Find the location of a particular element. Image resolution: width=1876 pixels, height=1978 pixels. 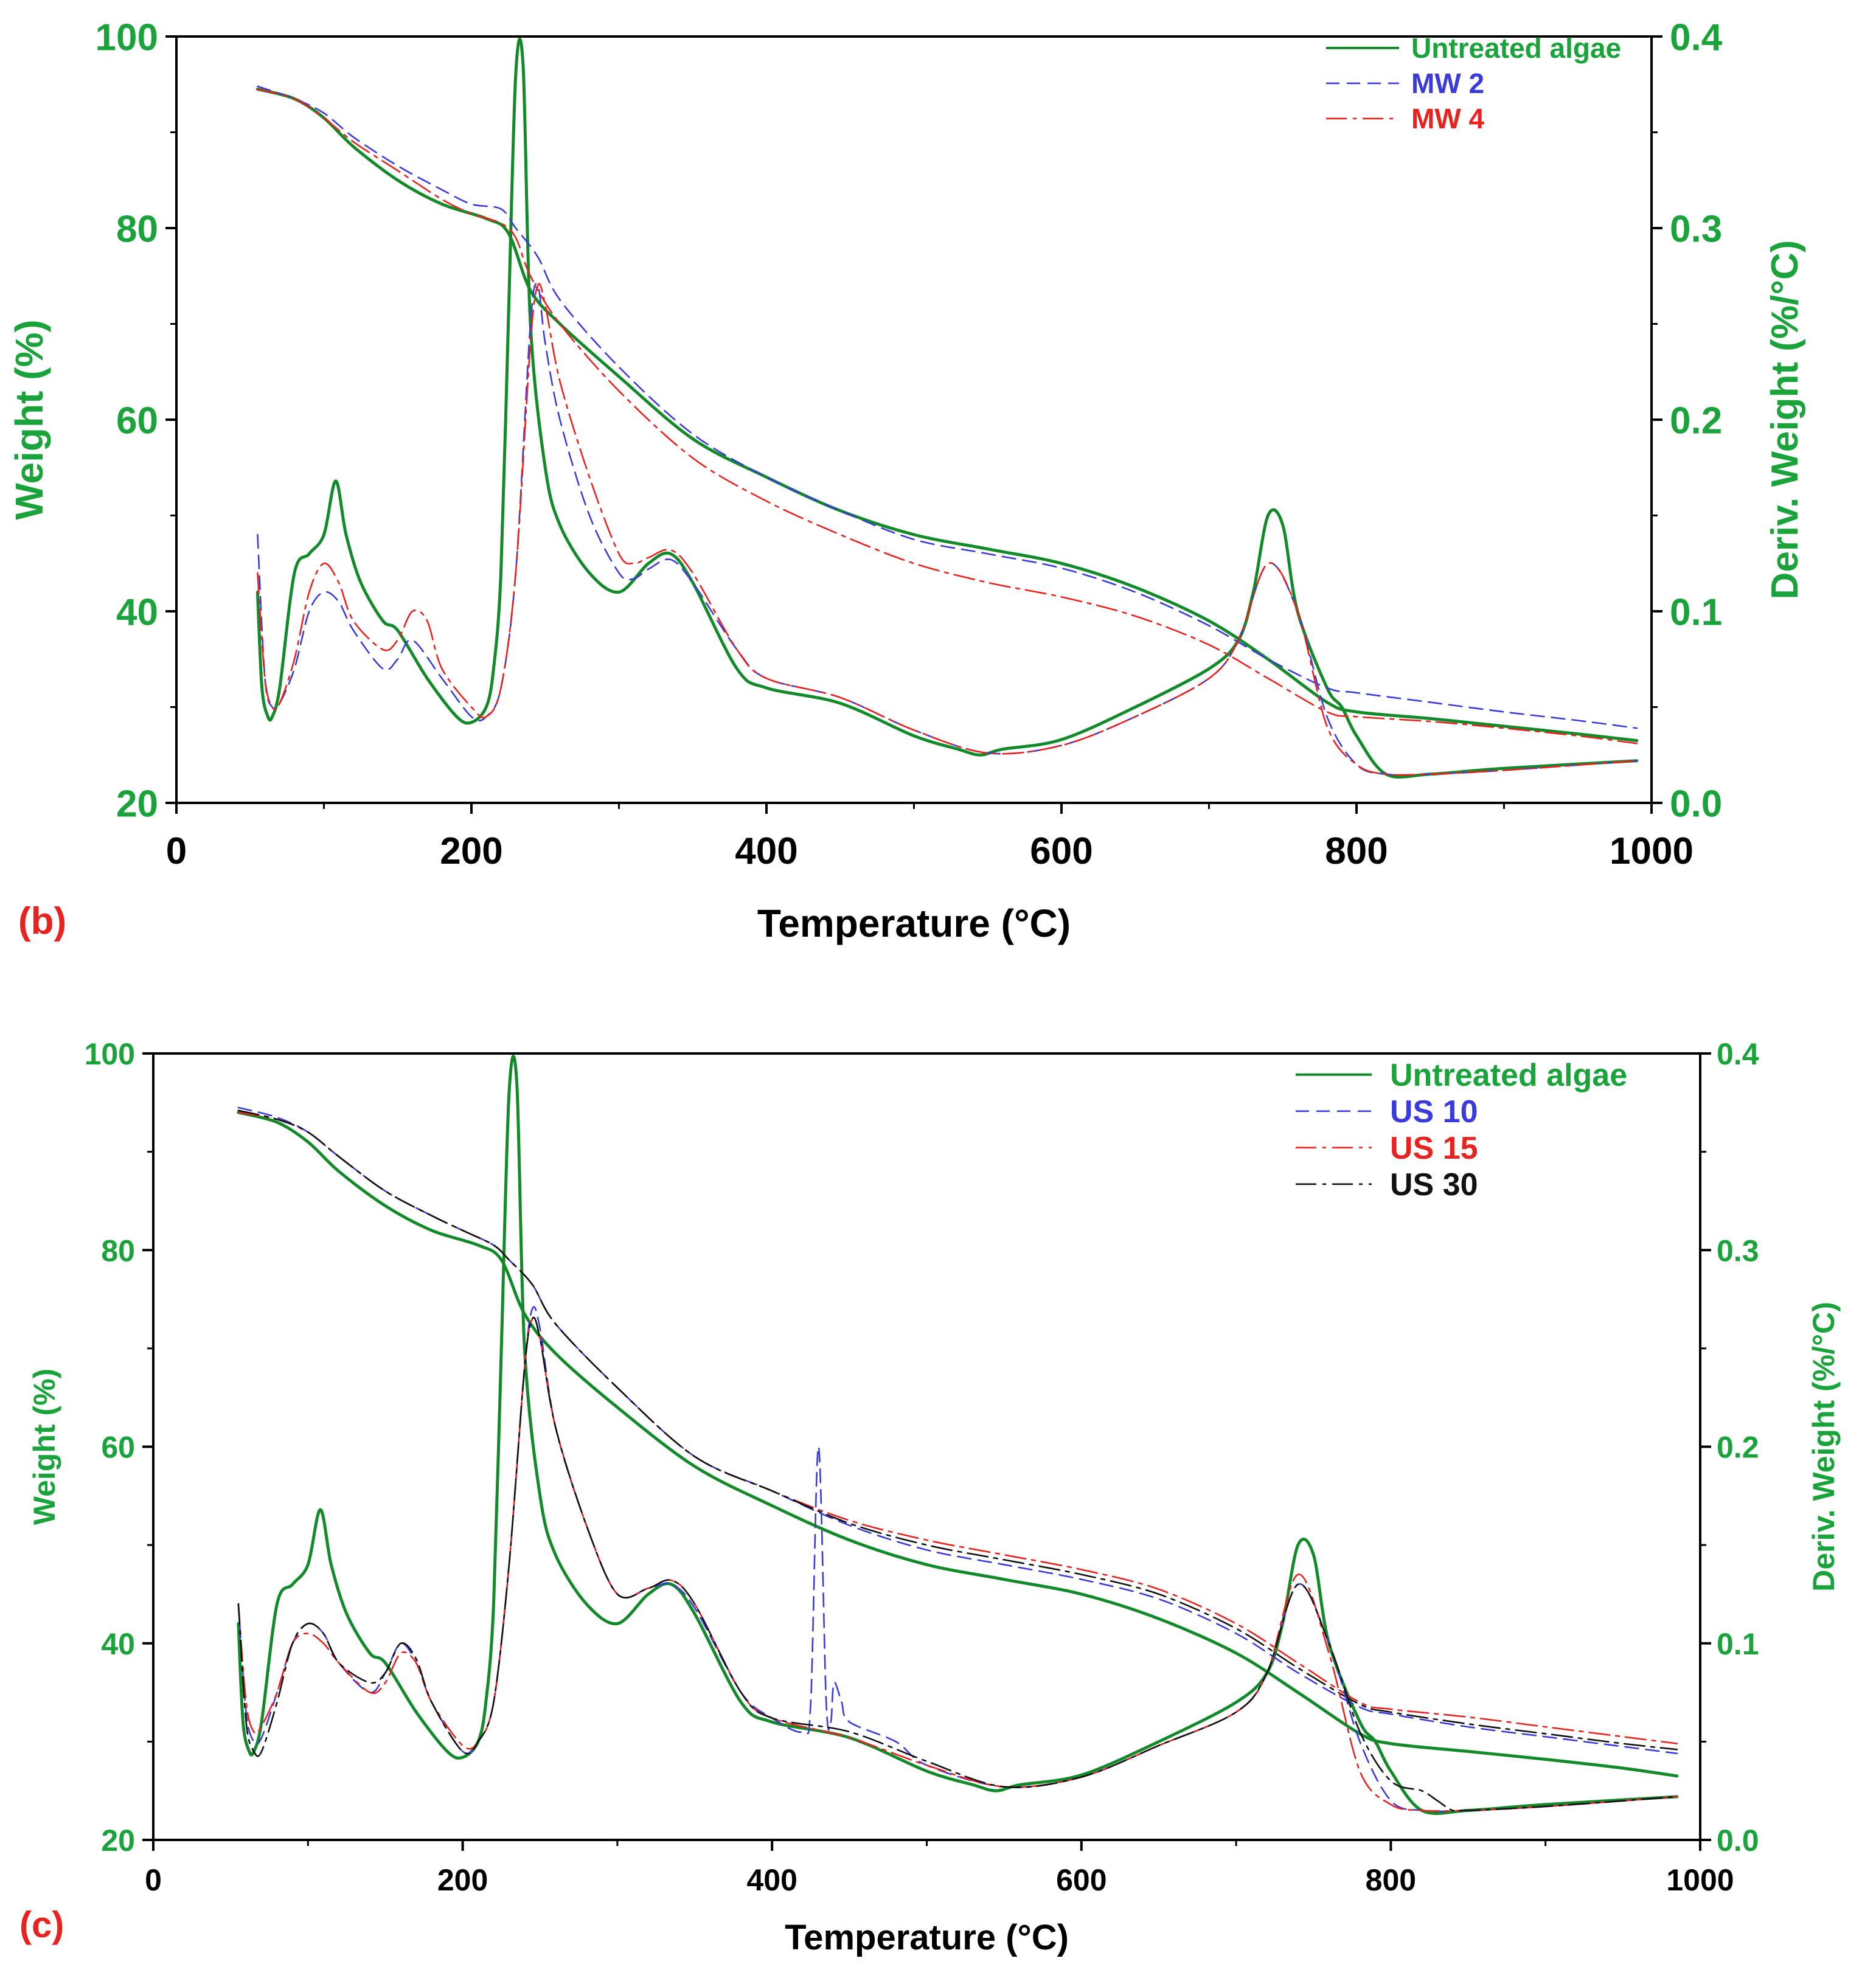

panel-label: (b) is located at coordinates (42, 921).